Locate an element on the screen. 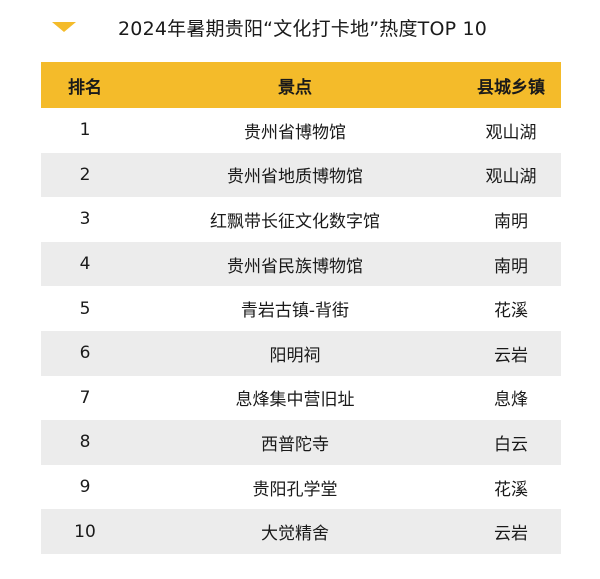 Image resolution: width=600 pixels, height=579 pixels. cell-spot: 贵阳孔学堂 is located at coordinates (295, 489).